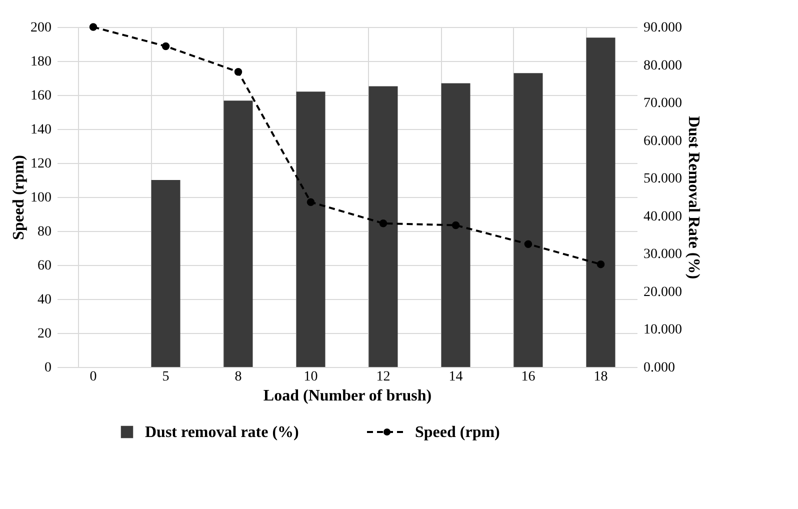 This screenshot has width=798, height=509. I want to click on y2-tick-label: 50.000, so click(663, 179).